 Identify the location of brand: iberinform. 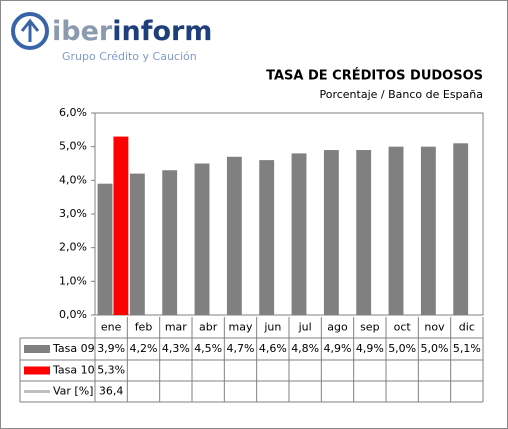
(132, 31).